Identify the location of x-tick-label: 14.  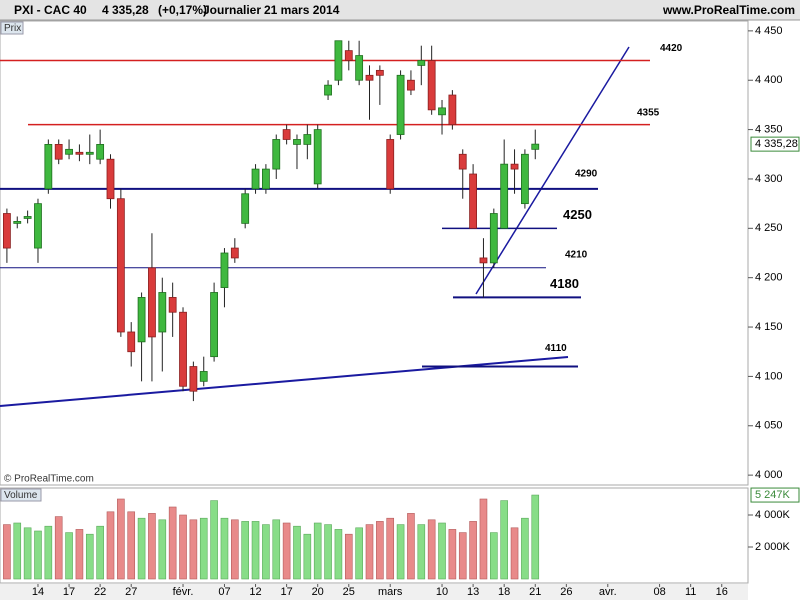
(38, 592).